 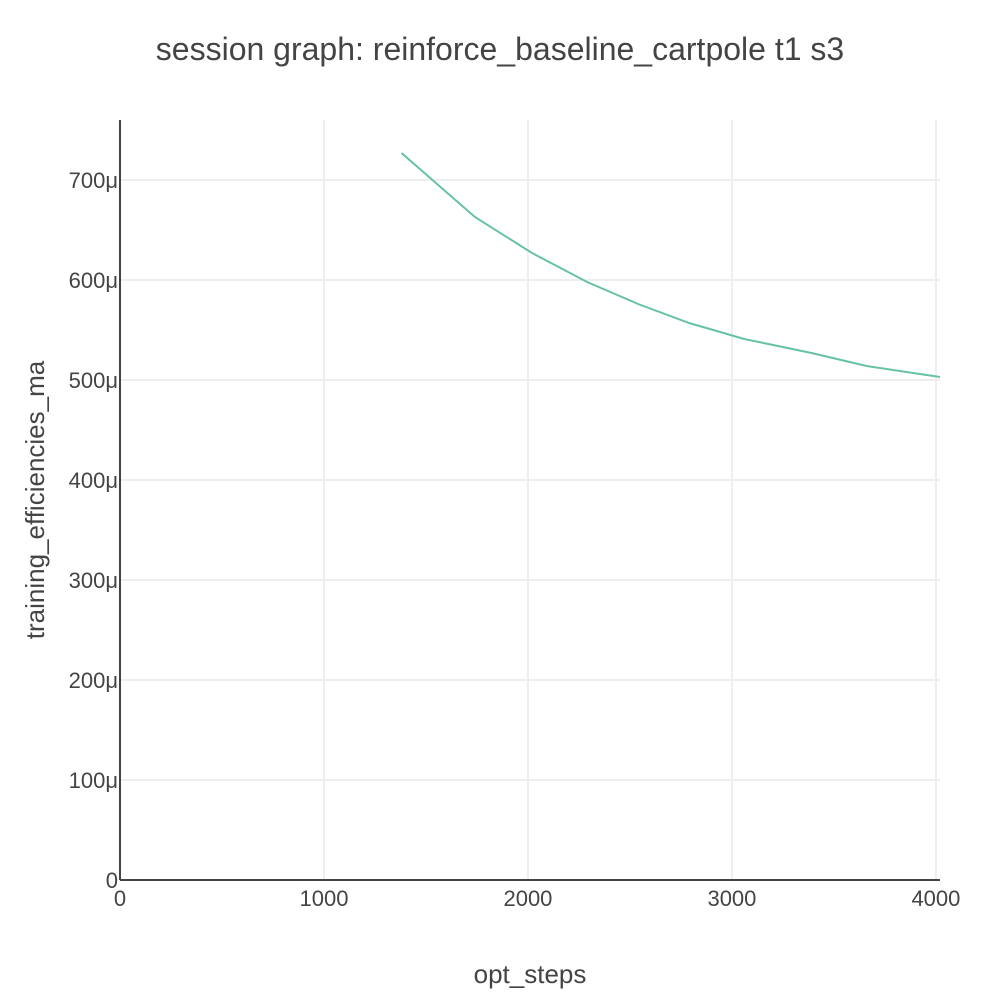 I want to click on x-tick-label: 1000, so click(x=324, y=898).